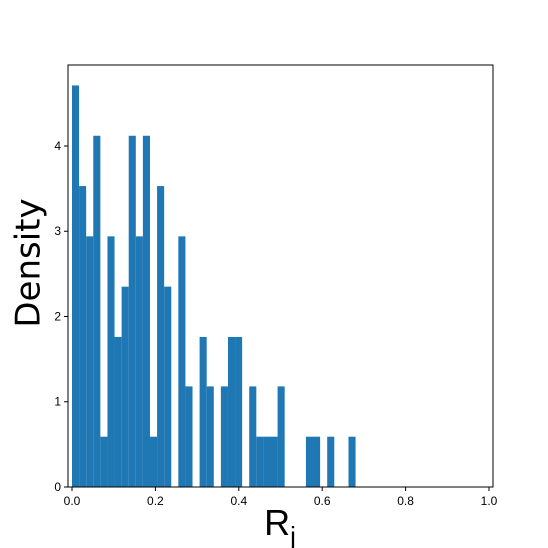 This screenshot has height=548, width=548. I want to click on y-tick-label: 4, so click(57, 146).